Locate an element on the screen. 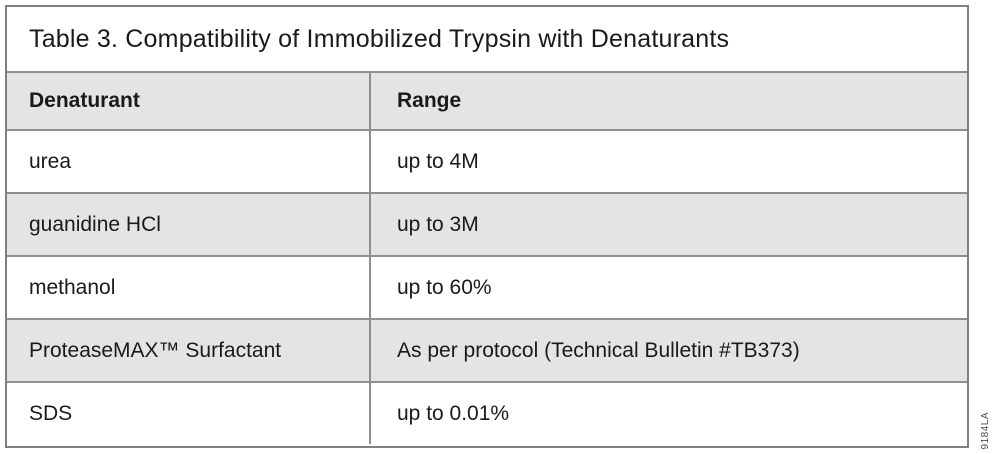 The height and width of the screenshot is (454, 992). cell-range: up to 4M is located at coordinates (438, 161).